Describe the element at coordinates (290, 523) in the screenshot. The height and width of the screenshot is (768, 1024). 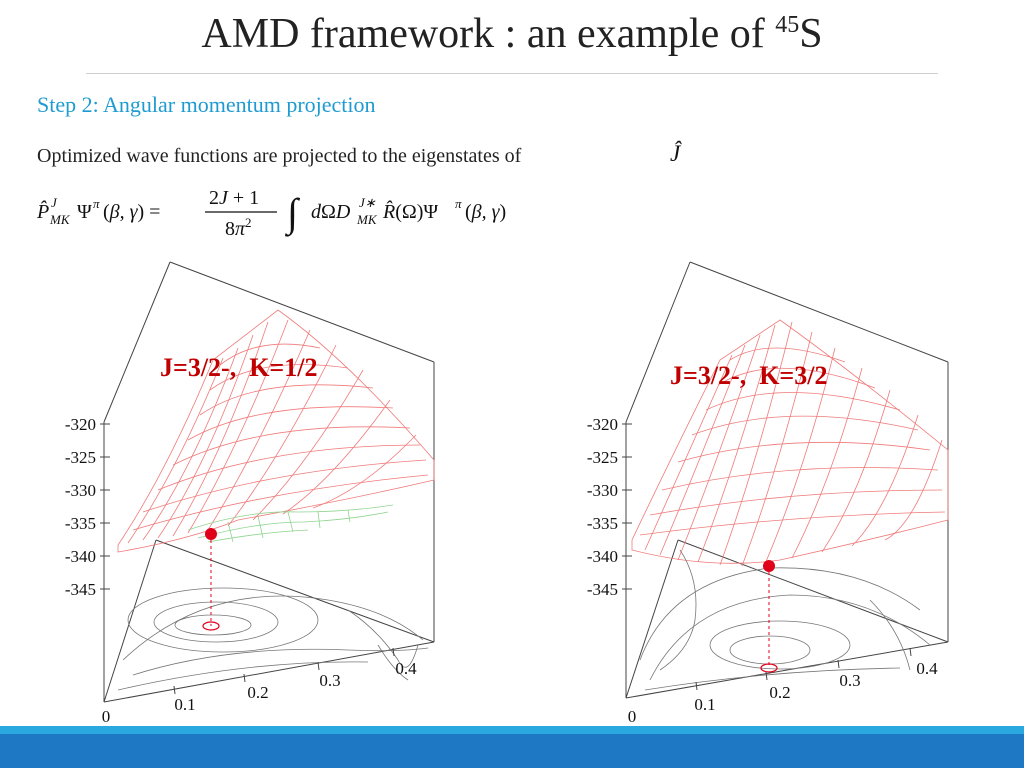
I see `energy-surface-mesh-alt` at that location.